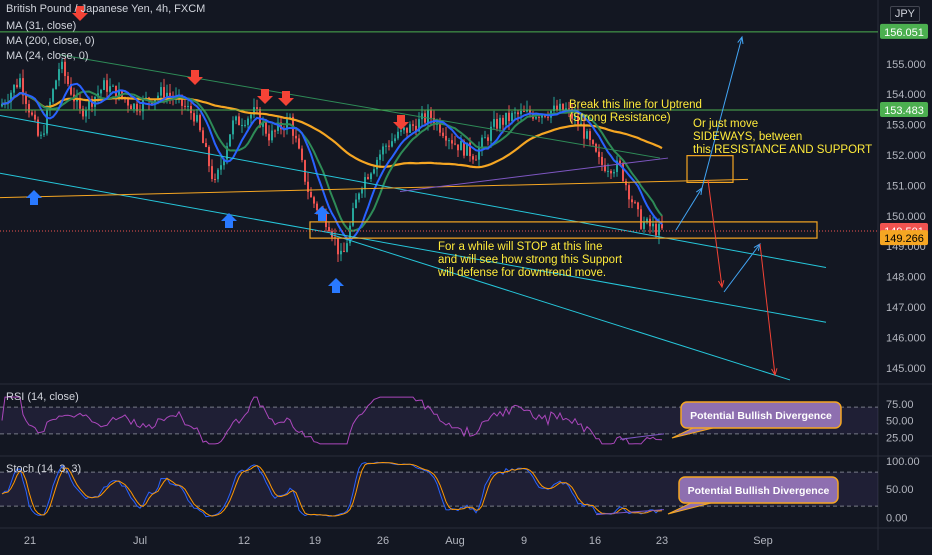  Describe the element at coordinates (689, 508) in the screenshot. I see `callout-tail` at that location.